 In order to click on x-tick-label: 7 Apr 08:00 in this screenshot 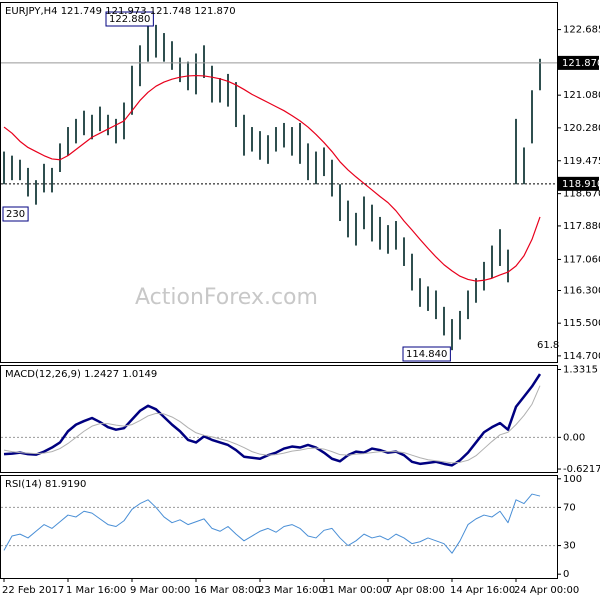, I will do `click(415, 590)`.